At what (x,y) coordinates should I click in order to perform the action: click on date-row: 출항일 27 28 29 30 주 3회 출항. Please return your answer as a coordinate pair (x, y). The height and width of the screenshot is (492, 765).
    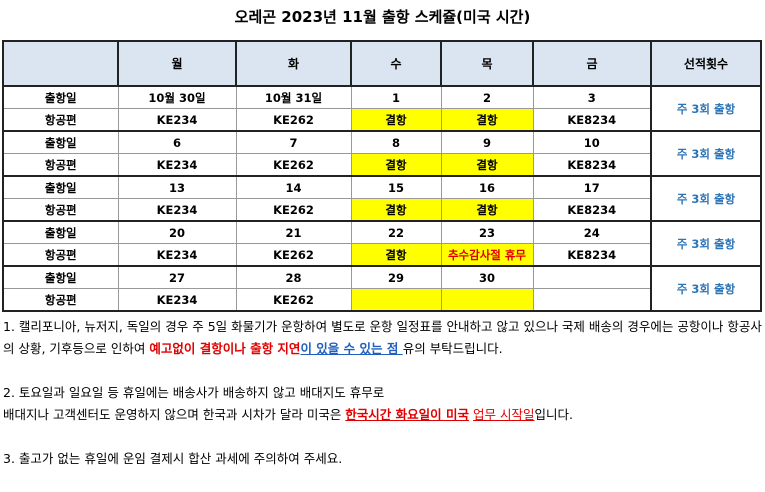
    Looking at the image, I should click on (382, 288).